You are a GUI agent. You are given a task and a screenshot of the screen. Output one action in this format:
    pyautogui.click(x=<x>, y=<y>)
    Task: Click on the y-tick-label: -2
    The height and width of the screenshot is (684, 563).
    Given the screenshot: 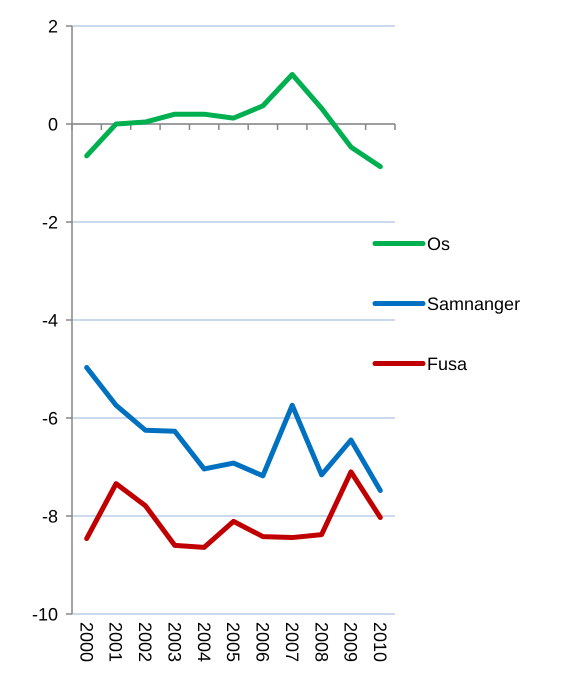 What is the action you would take?
    pyautogui.click(x=50, y=222)
    